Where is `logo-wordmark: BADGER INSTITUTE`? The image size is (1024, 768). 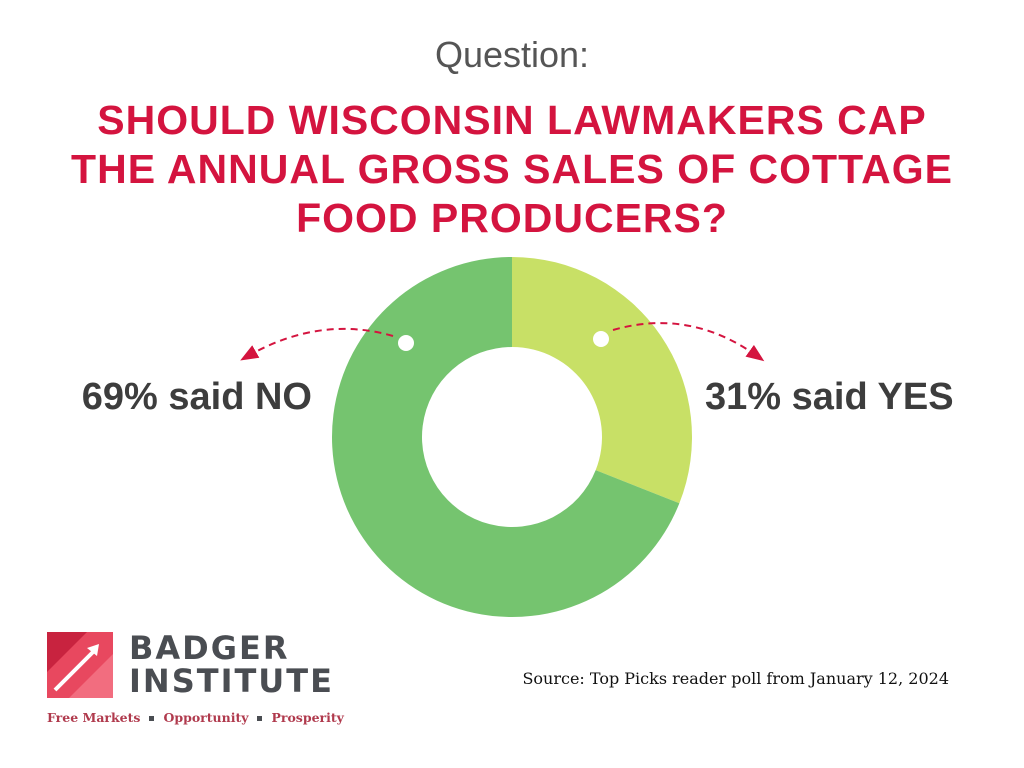
logo-wordmark: BADGER INSTITUTE is located at coordinates (231, 665).